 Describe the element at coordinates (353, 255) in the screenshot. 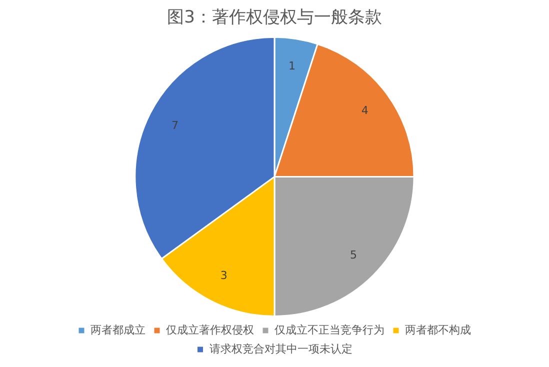

I see `data-label: 5` at that location.